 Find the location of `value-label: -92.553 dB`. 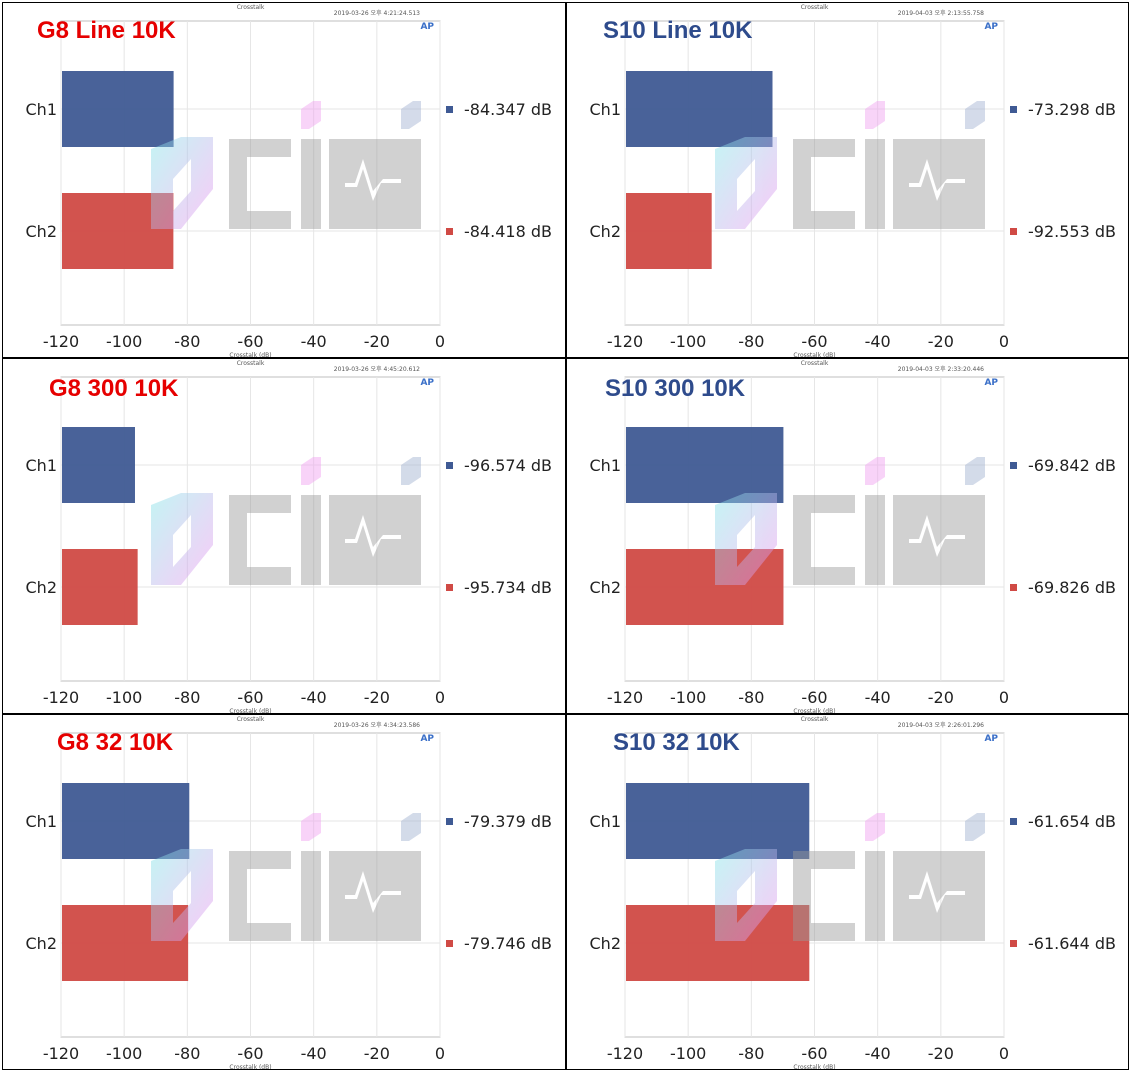

value-label: -92.553 dB is located at coordinates (1072, 231).